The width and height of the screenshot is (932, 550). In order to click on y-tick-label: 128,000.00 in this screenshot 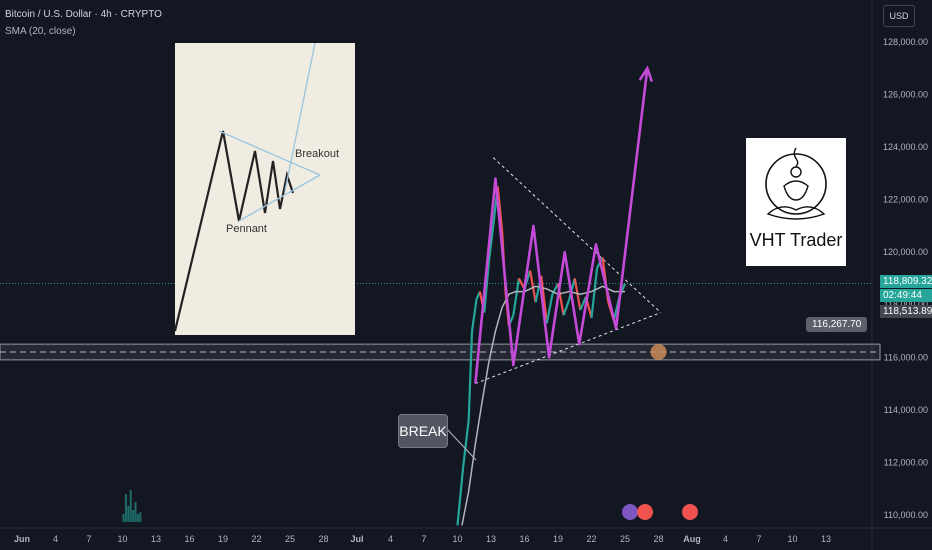, I will do `click(905, 42)`.